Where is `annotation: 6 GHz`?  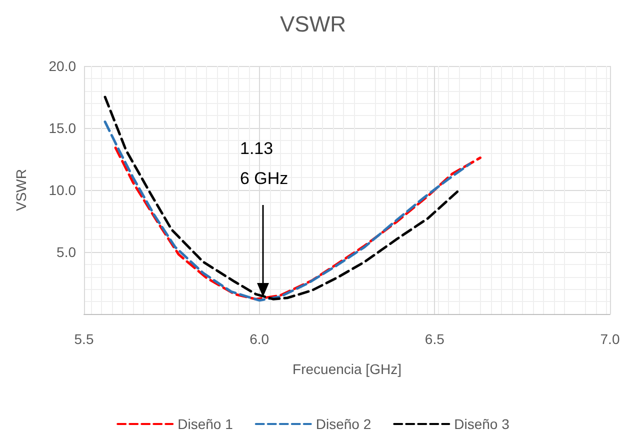 annotation: 6 GHz is located at coordinates (264, 178).